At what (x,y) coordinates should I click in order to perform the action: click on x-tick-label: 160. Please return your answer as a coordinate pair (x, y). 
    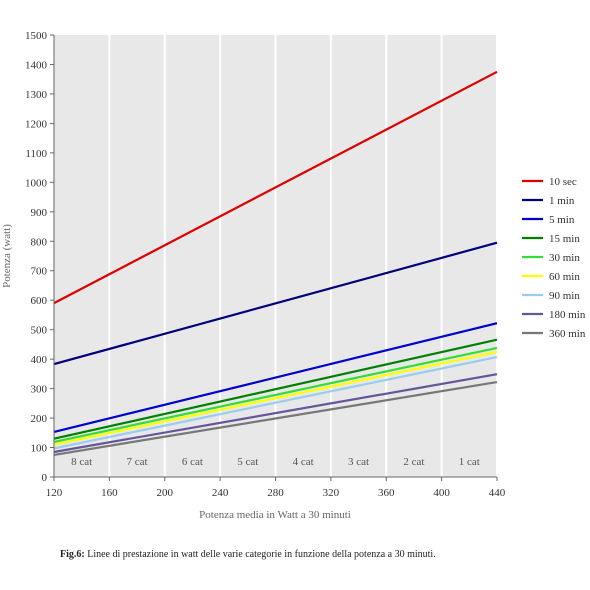
    Looking at the image, I should click on (109, 493).